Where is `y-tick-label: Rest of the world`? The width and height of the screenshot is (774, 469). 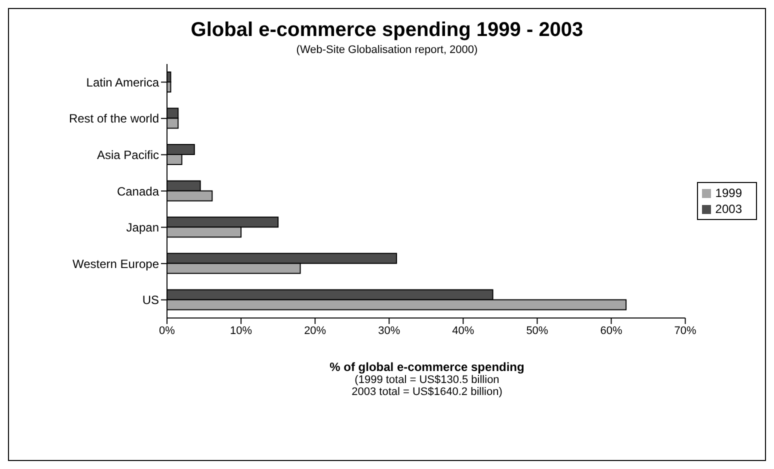 y-tick-label: Rest of the world is located at coordinates (113, 119).